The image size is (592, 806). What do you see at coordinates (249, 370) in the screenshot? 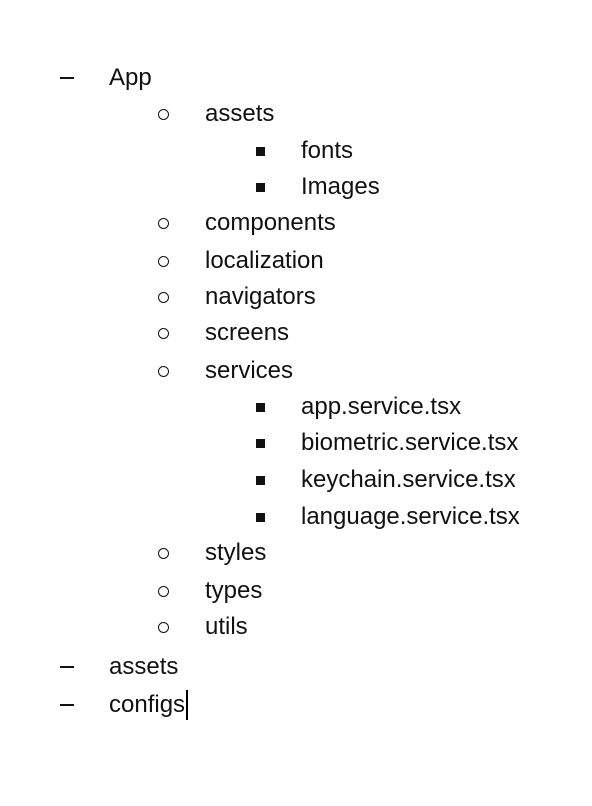
I see `list-item-text: services` at bounding box center [249, 370].